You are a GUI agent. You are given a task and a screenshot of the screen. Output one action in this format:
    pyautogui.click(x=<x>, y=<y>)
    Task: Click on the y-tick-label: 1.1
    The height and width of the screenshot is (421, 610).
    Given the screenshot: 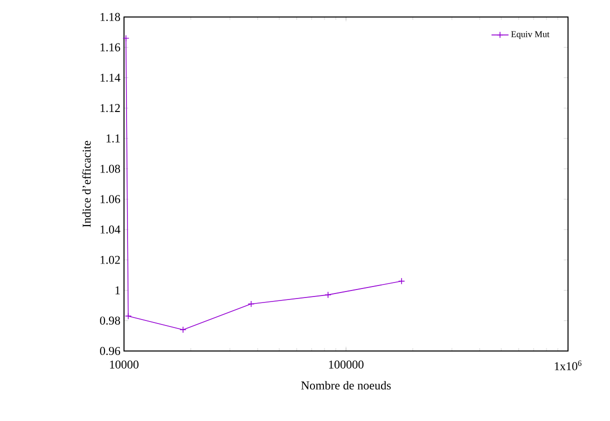 What is the action you would take?
    pyautogui.click(x=113, y=138)
    